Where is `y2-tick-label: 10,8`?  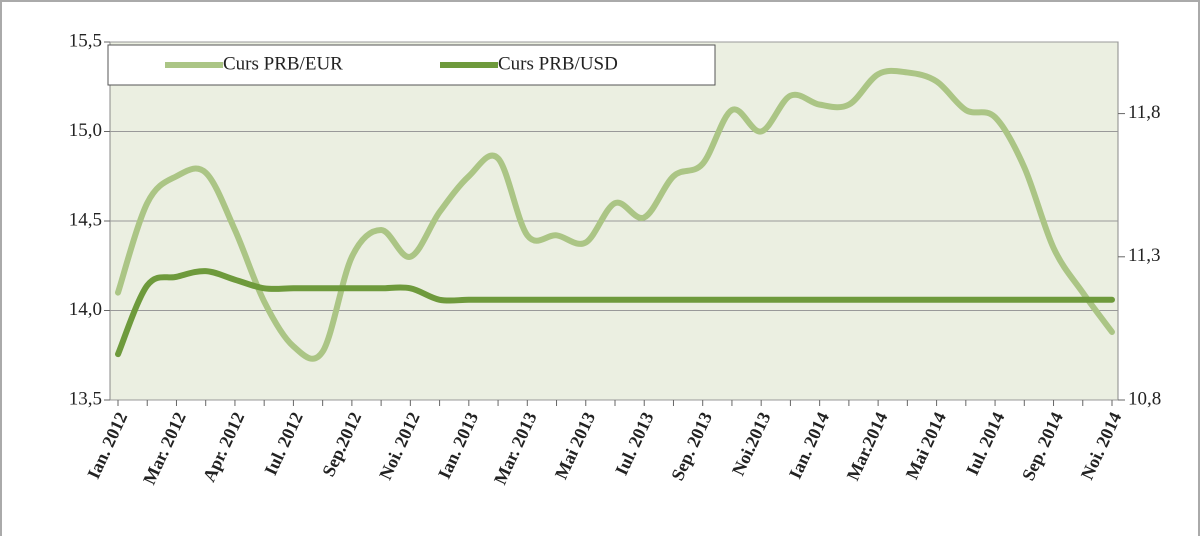 y2-tick-label: 10,8 is located at coordinates (1144, 398).